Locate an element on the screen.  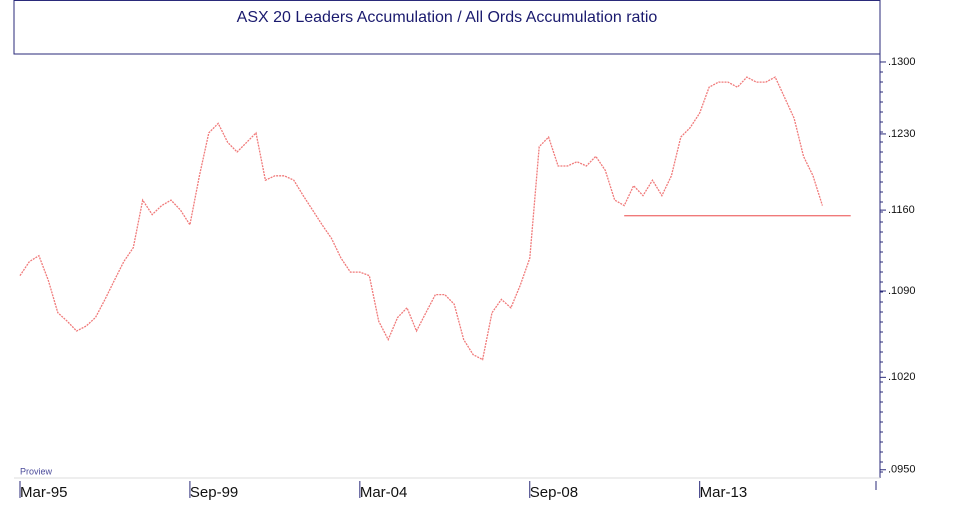
y-tick-label: .1020 is located at coordinates (902, 377).